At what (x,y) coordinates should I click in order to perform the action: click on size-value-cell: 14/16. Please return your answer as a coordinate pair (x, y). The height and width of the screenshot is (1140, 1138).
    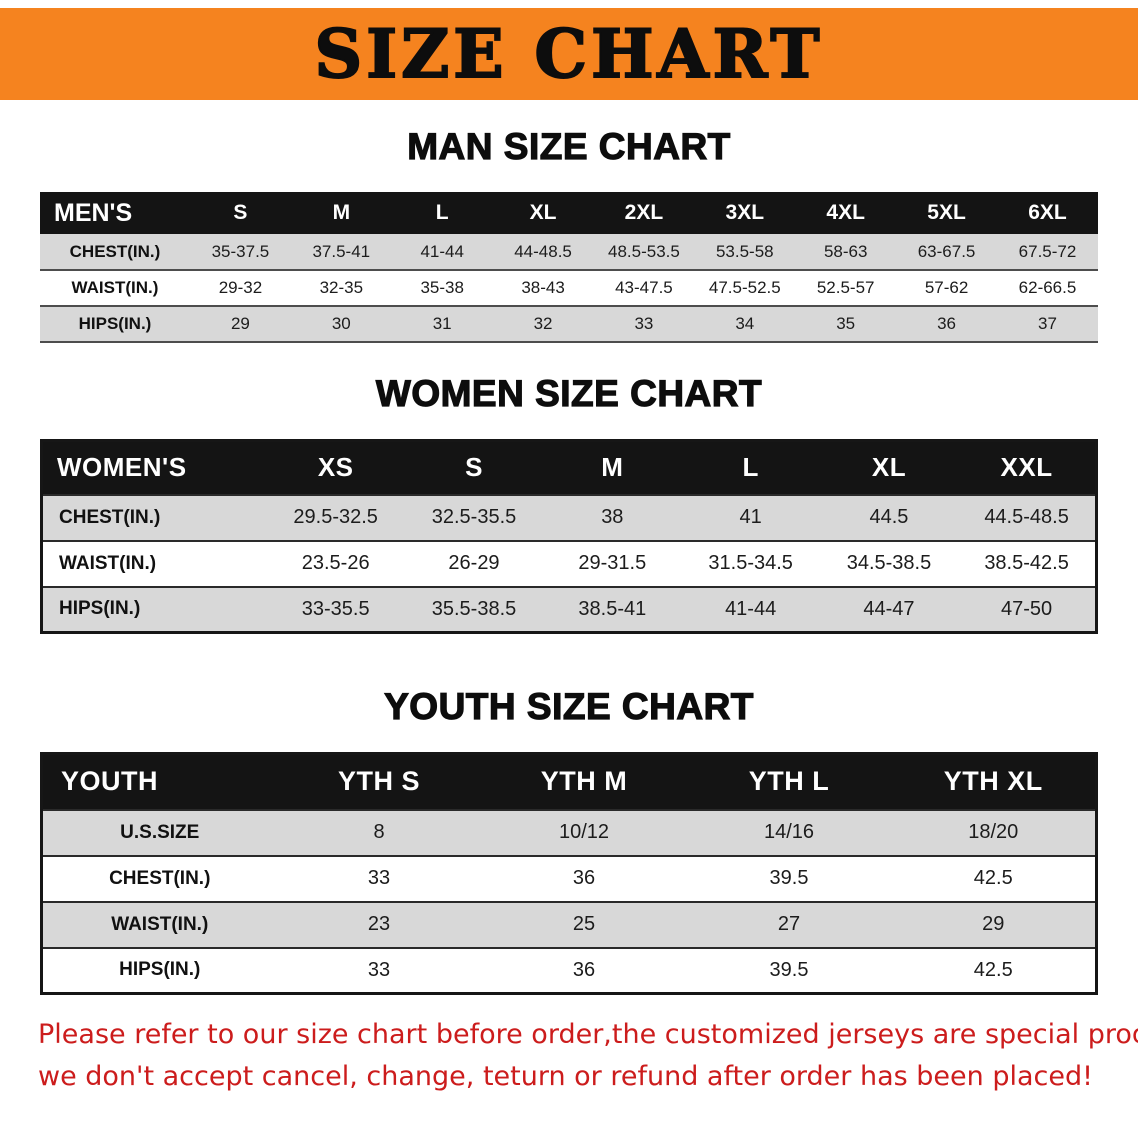
    Looking at the image, I should click on (789, 832).